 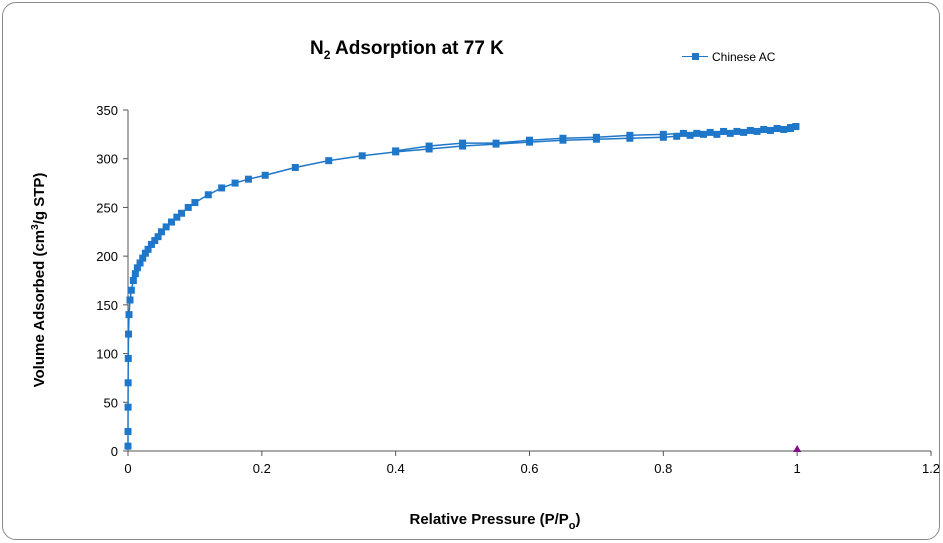 I want to click on y-tick-label: 50, so click(x=111, y=402).